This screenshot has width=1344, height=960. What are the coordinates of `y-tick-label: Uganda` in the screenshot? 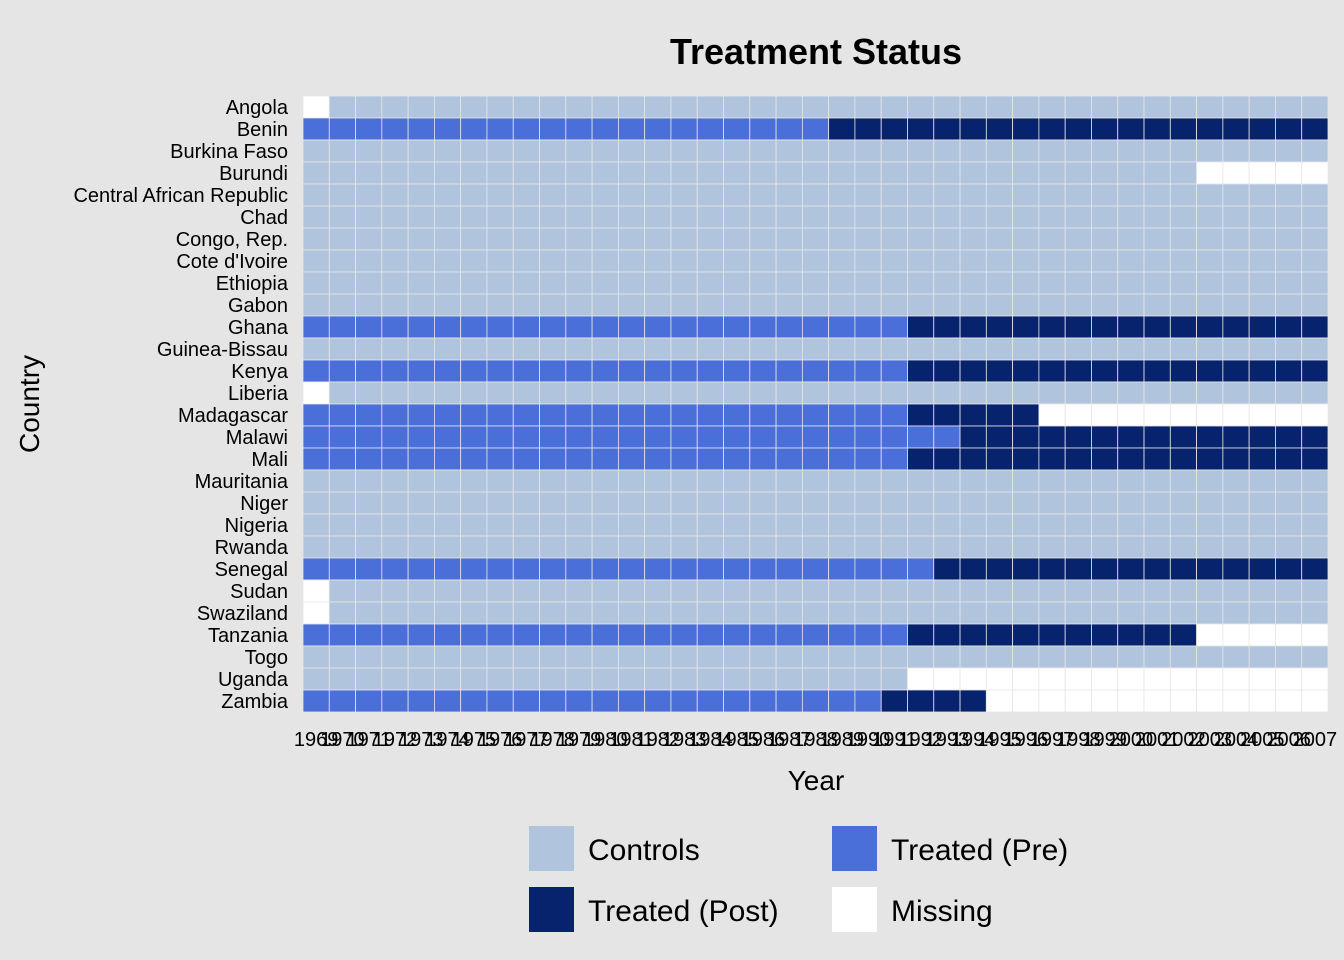 It's located at (253, 680).